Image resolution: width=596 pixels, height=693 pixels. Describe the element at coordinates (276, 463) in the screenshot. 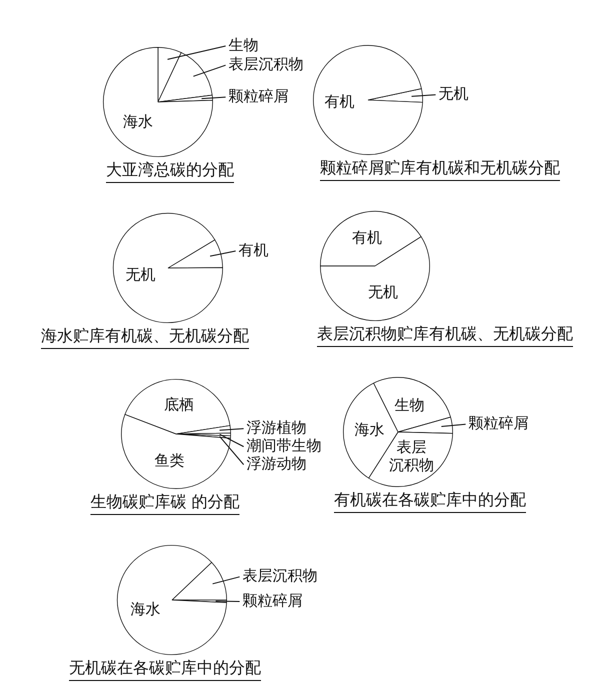

I see `slice-label: 浮游动物` at that location.